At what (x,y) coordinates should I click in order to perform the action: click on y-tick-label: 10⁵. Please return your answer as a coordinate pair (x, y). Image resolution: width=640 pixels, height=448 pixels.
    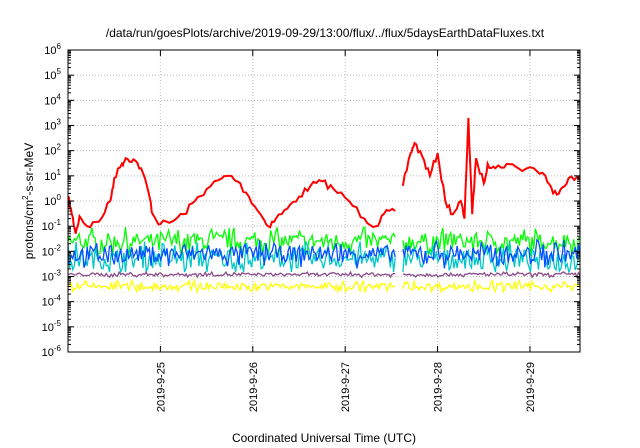
    Looking at the image, I should click on (52, 74).